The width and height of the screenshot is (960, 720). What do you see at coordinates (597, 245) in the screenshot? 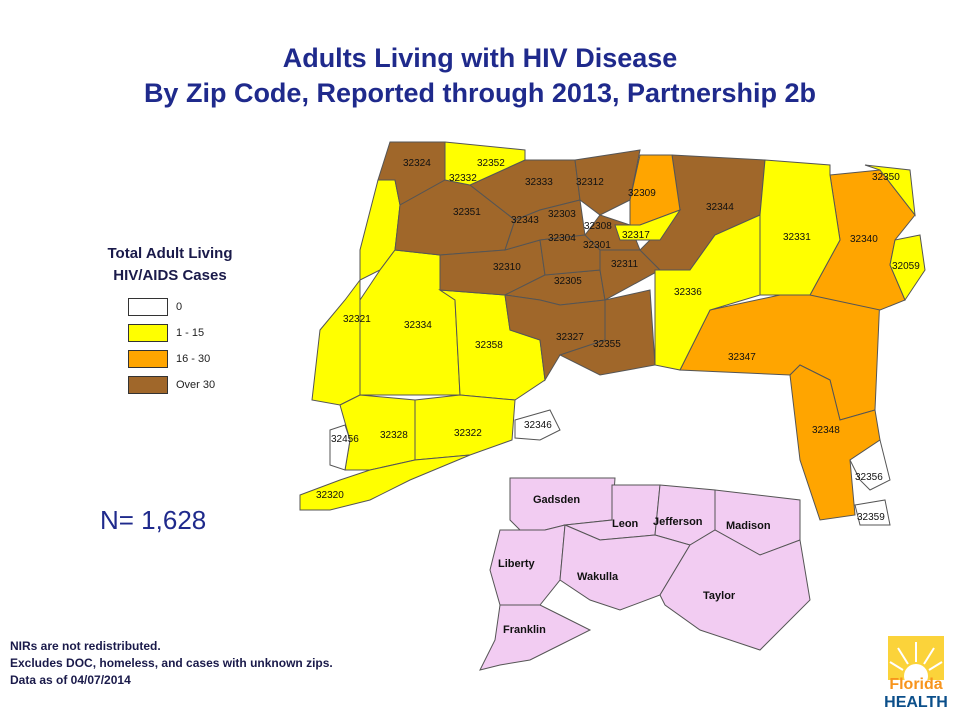
I see `zip-label-32301: 32301` at bounding box center [597, 245].